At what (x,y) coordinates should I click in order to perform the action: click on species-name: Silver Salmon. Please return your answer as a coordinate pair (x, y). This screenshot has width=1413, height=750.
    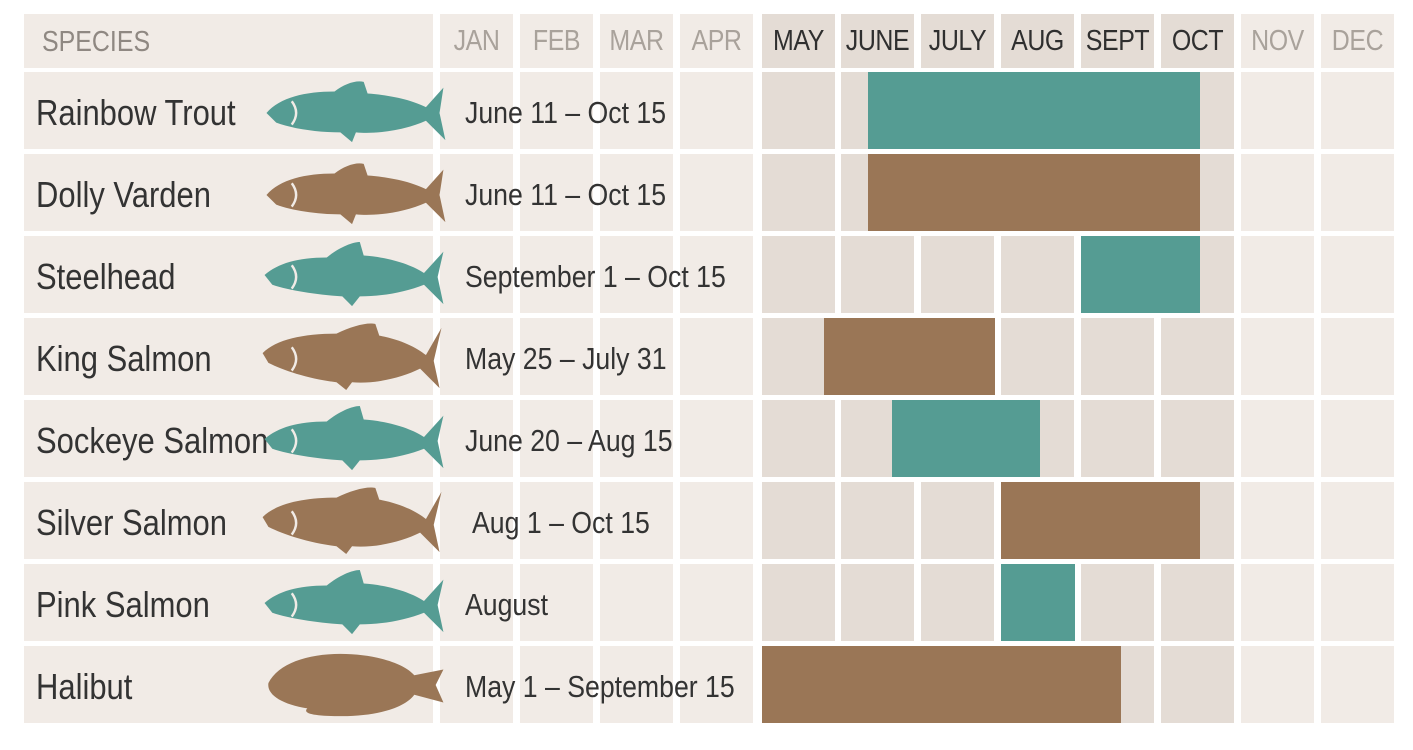
    Looking at the image, I should click on (132, 522).